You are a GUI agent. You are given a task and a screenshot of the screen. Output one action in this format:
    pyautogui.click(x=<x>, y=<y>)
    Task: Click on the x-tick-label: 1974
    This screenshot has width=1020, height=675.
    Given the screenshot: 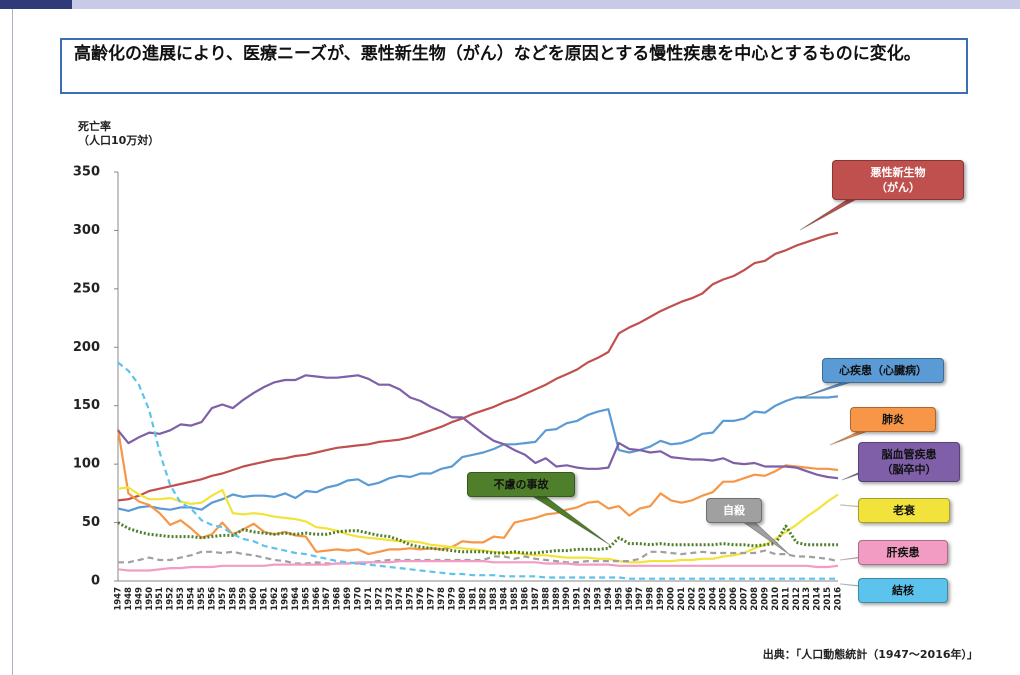 What is the action you would take?
    pyautogui.click(x=400, y=599)
    